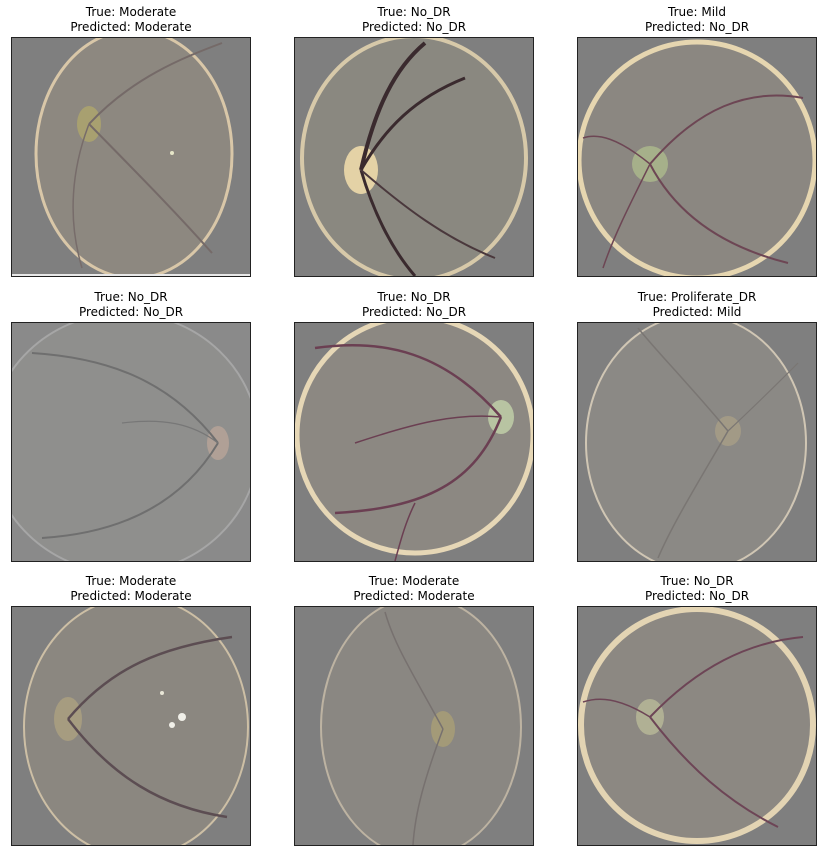  I want to click on panel-true-label: True: Proliferate_DR, so click(697, 297).